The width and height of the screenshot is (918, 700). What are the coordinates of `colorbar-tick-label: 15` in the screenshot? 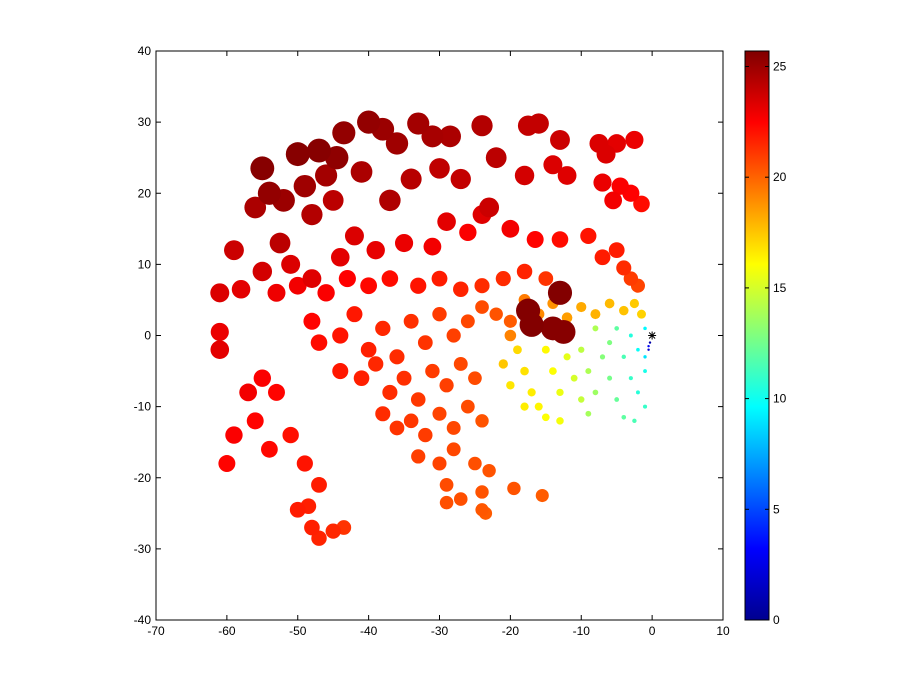 It's located at (780, 288).